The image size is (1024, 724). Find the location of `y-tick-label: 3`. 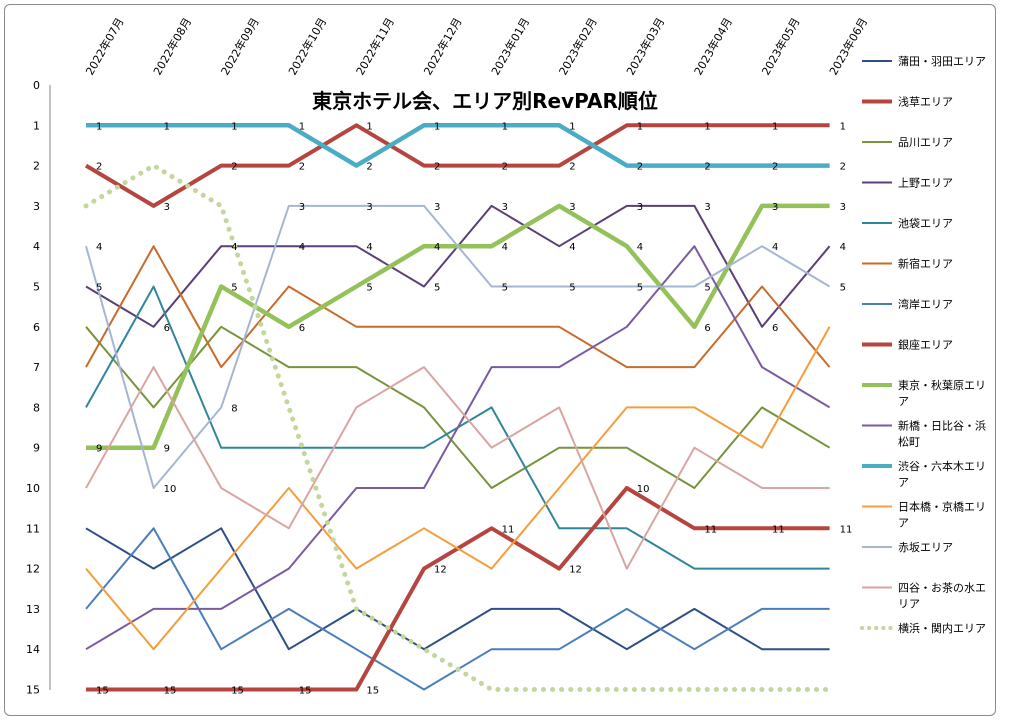

y-tick-label: 3 is located at coordinates (36, 206).